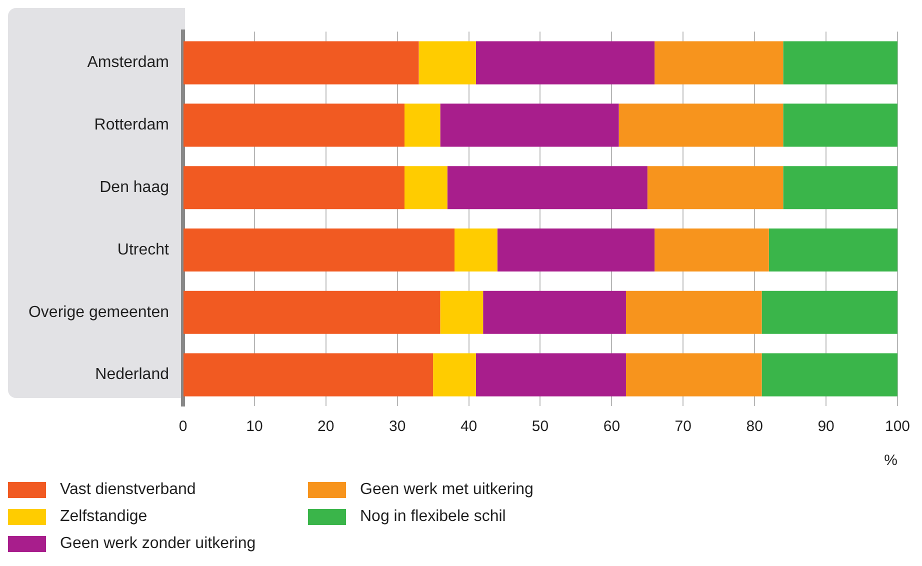 This screenshot has width=922, height=566. I want to click on x-tick-label: 40, so click(469, 427).